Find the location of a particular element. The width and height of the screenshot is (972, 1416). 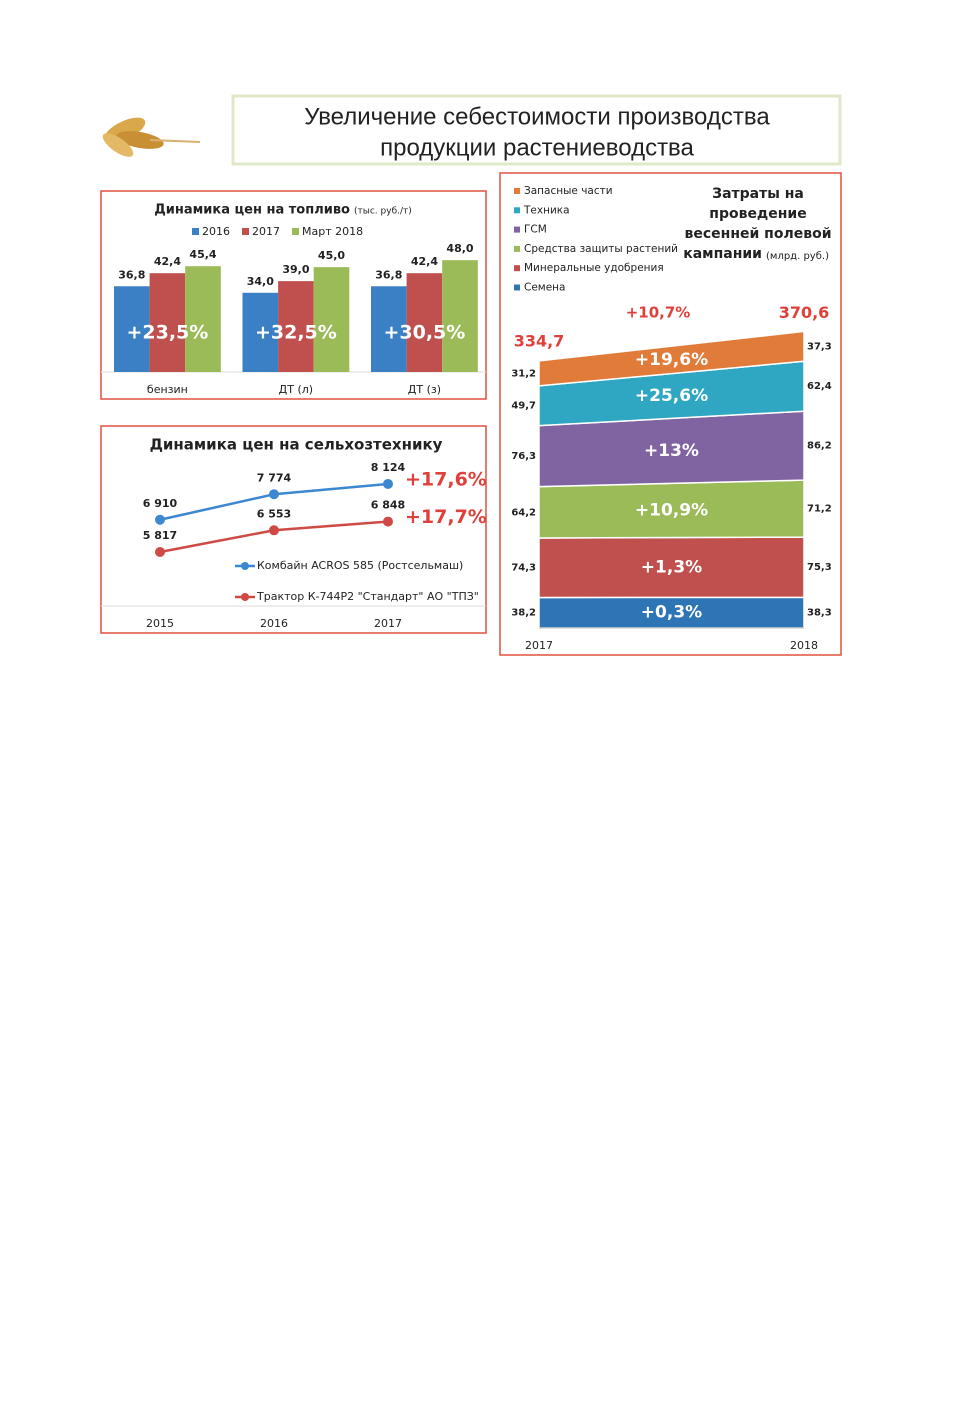

chart-subtitle: (млрд. руб.) is located at coordinates (797, 256).